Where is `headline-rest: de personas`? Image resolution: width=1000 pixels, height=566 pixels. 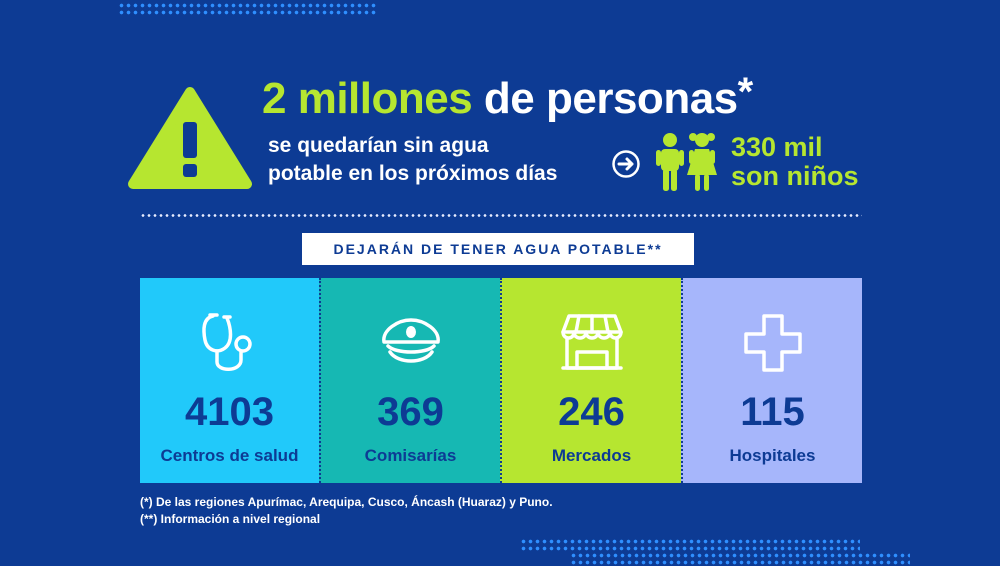
headline-rest: de personas is located at coordinates (610, 98).